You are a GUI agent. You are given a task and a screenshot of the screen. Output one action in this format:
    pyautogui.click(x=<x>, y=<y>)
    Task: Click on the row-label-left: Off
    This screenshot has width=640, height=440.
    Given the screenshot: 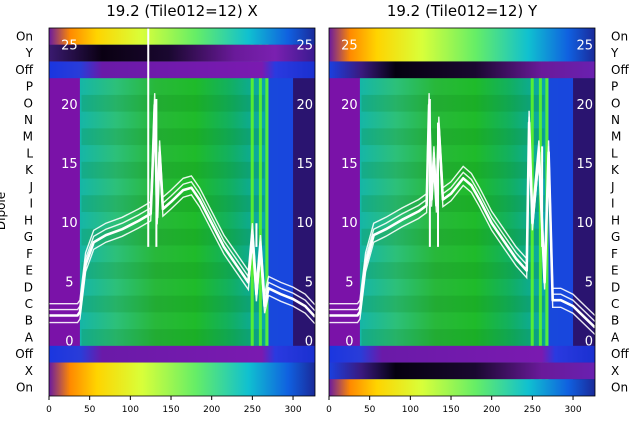 What is the action you would take?
    pyautogui.click(x=24, y=354)
    